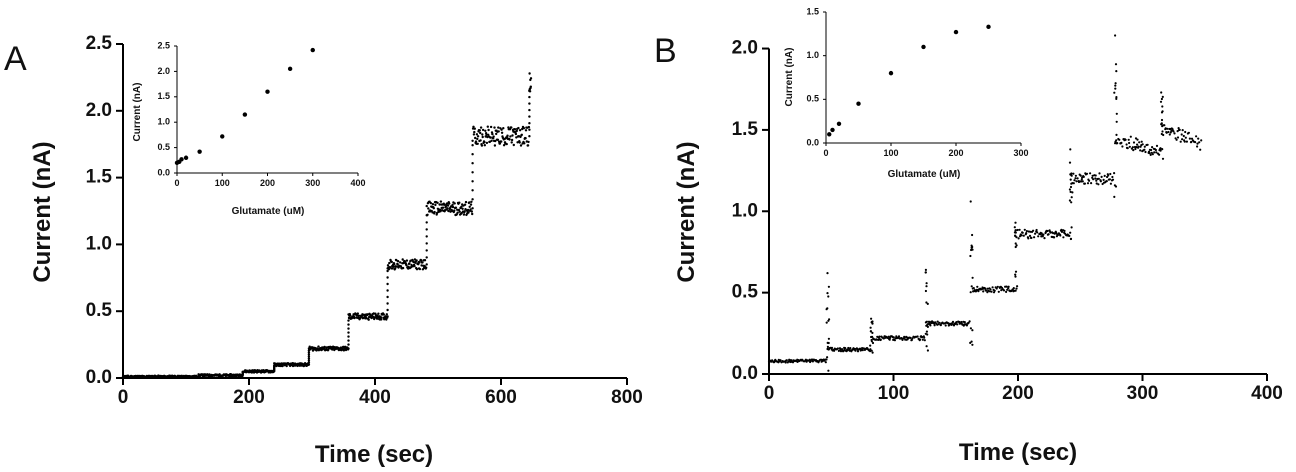 The width and height of the screenshot is (1296, 472). Describe the element at coordinates (1018, 393) in the screenshot. I see `panel-b-x-tick-label: 200` at that location.